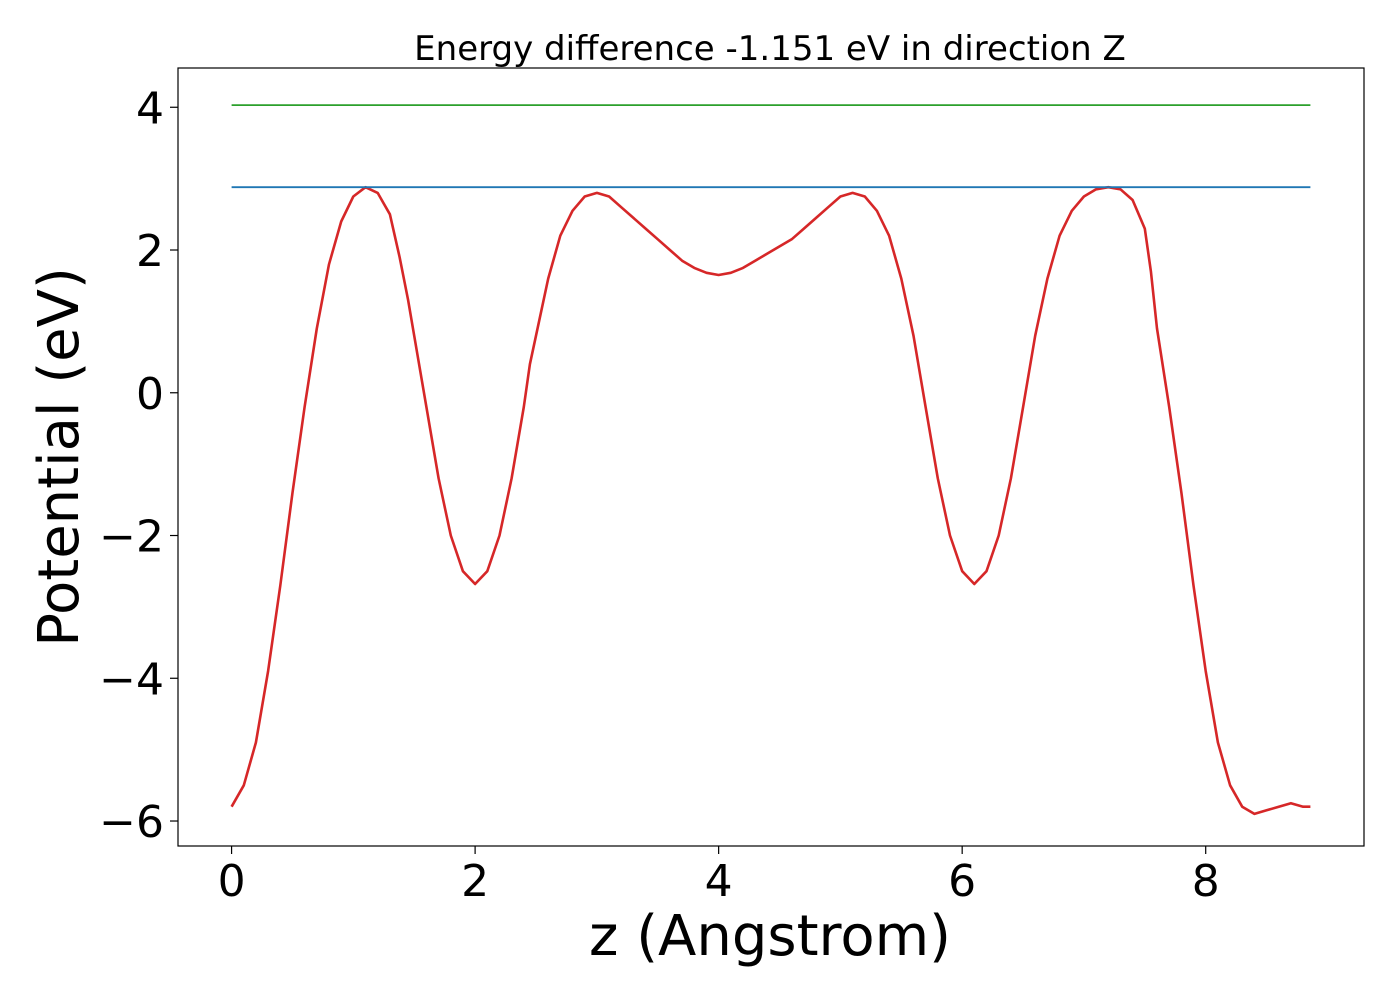 The height and width of the screenshot is (1000, 1400). What do you see at coordinates (131, 537) in the screenshot?
I see `y-tick-label: −2` at bounding box center [131, 537].